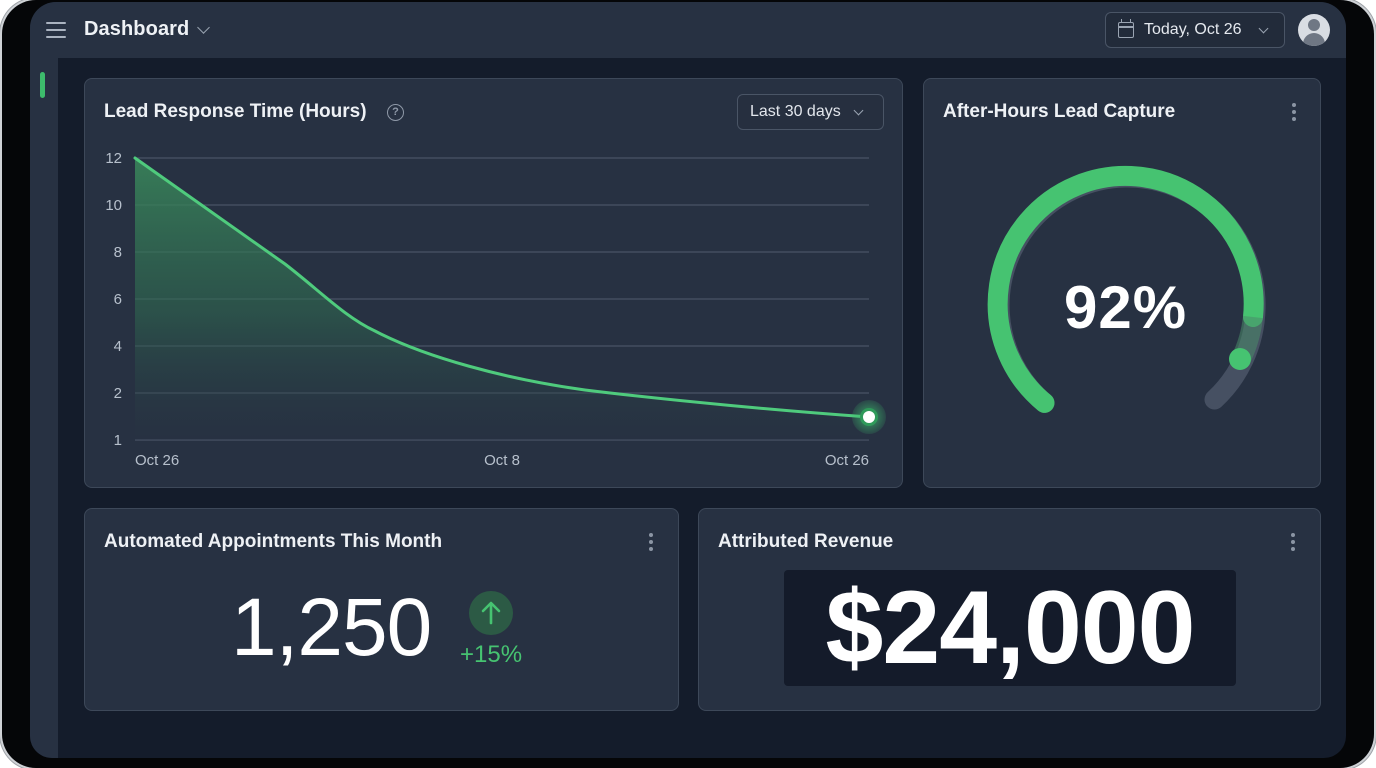  What do you see at coordinates (235, 111) in the screenshot?
I see `card-title: Lead Response Time (Hours)` at bounding box center [235, 111].